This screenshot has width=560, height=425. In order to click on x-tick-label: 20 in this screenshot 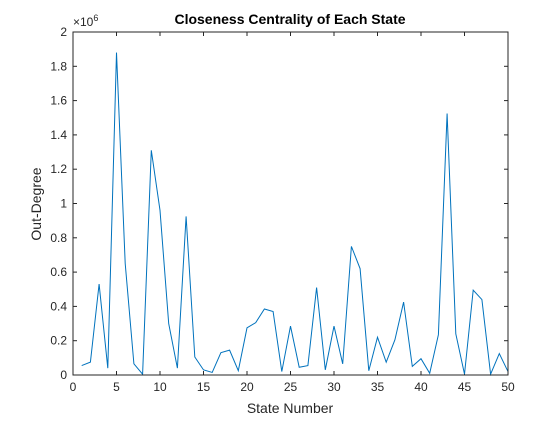, I will do `click(247, 387)`.